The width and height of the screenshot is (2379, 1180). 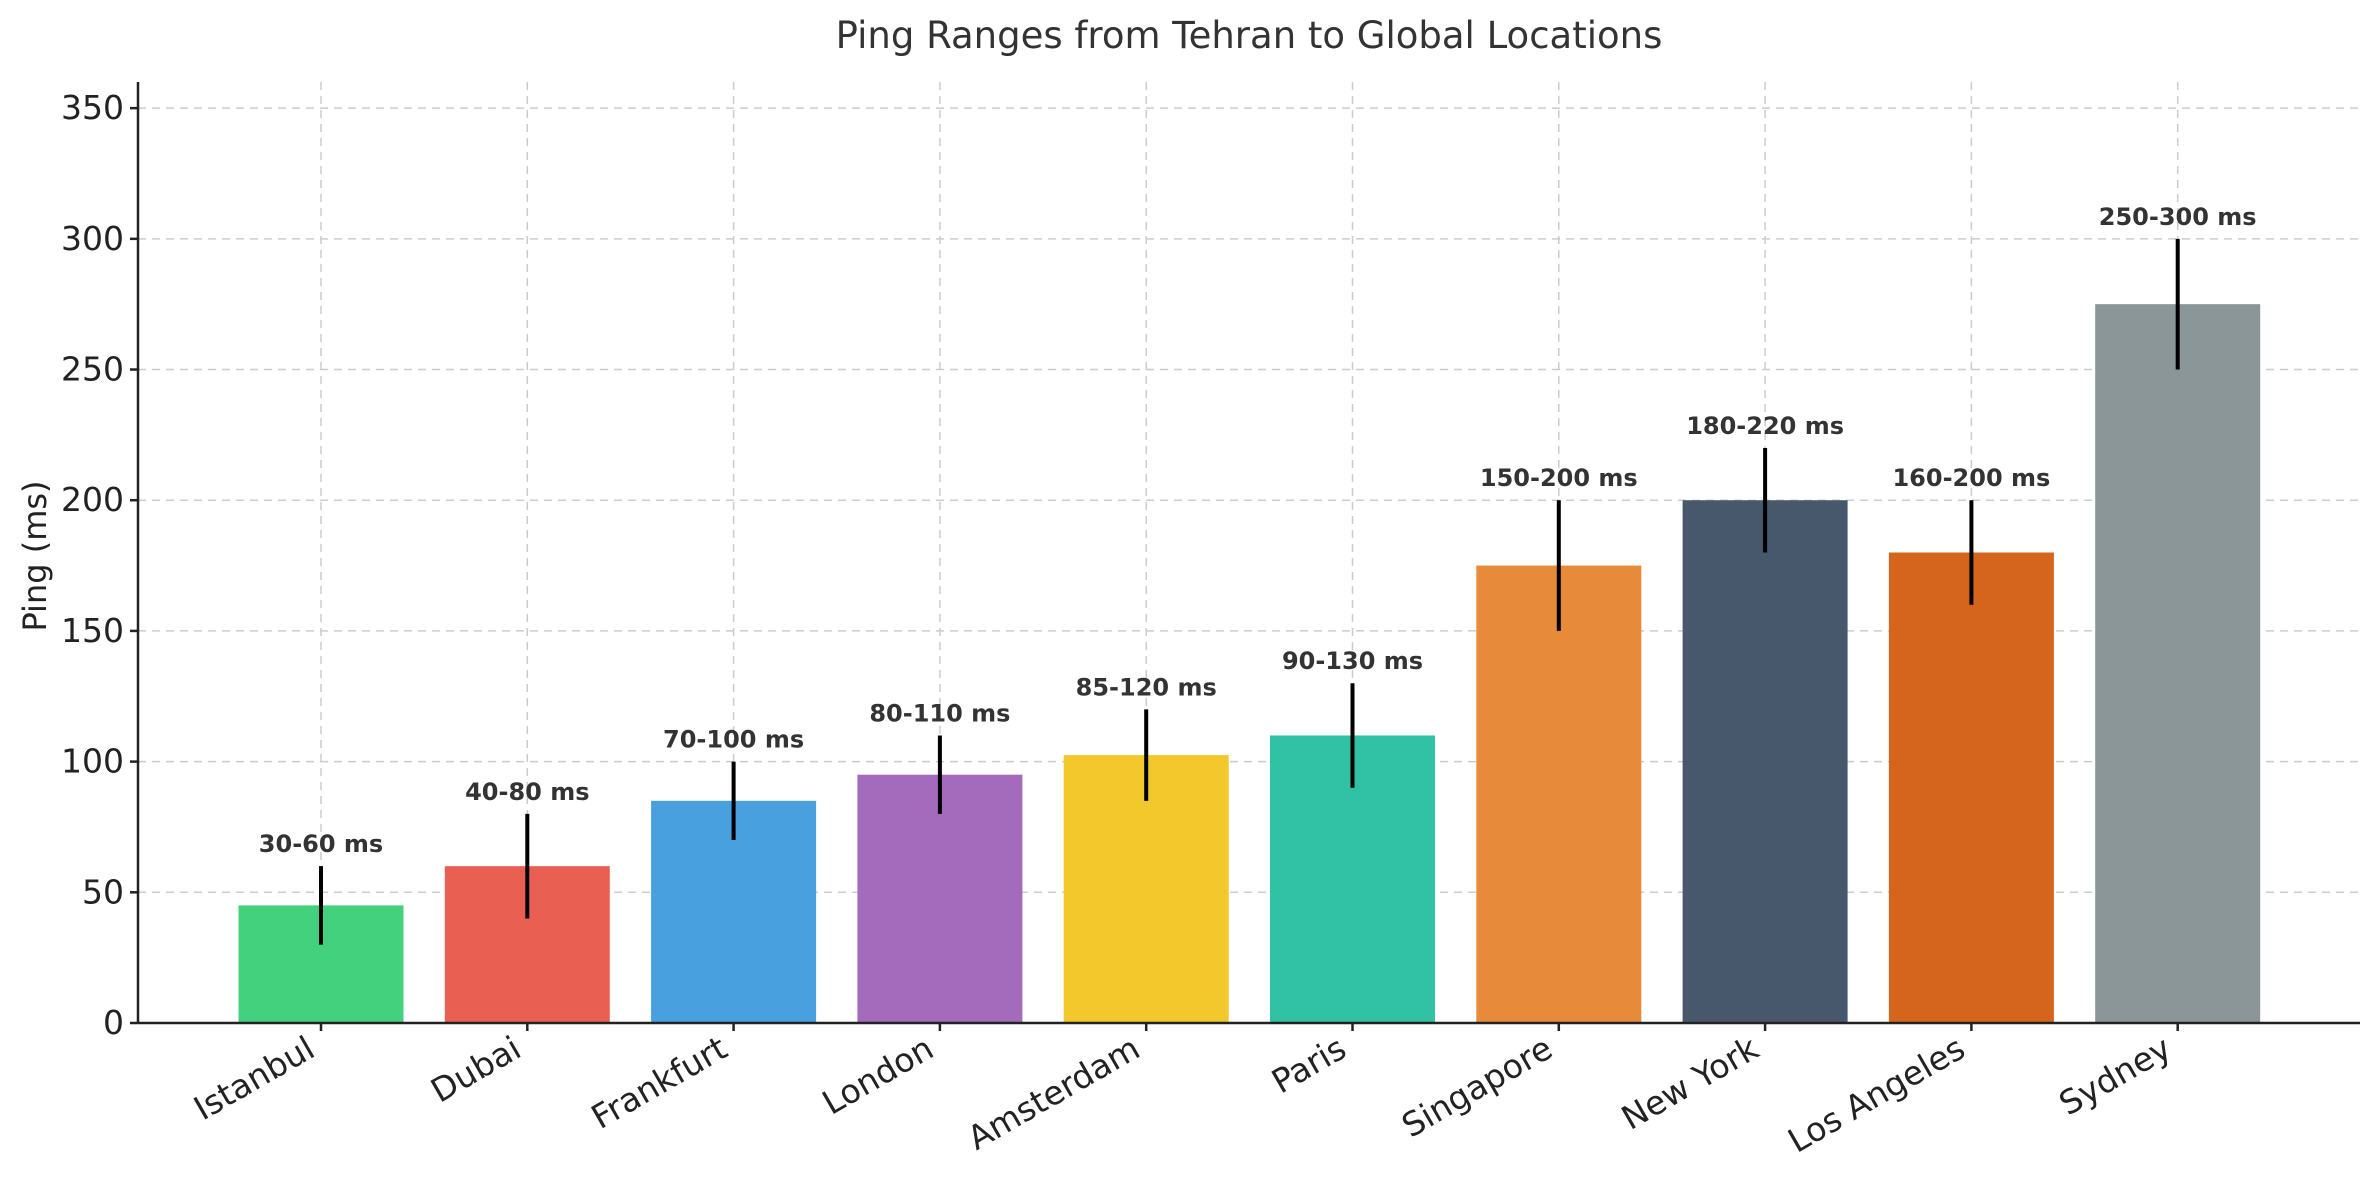 What do you see at coordinates (1352, 661) in the screenshot?
I see `range-label: 90-130 ms` at bounding box center [1352, 661].